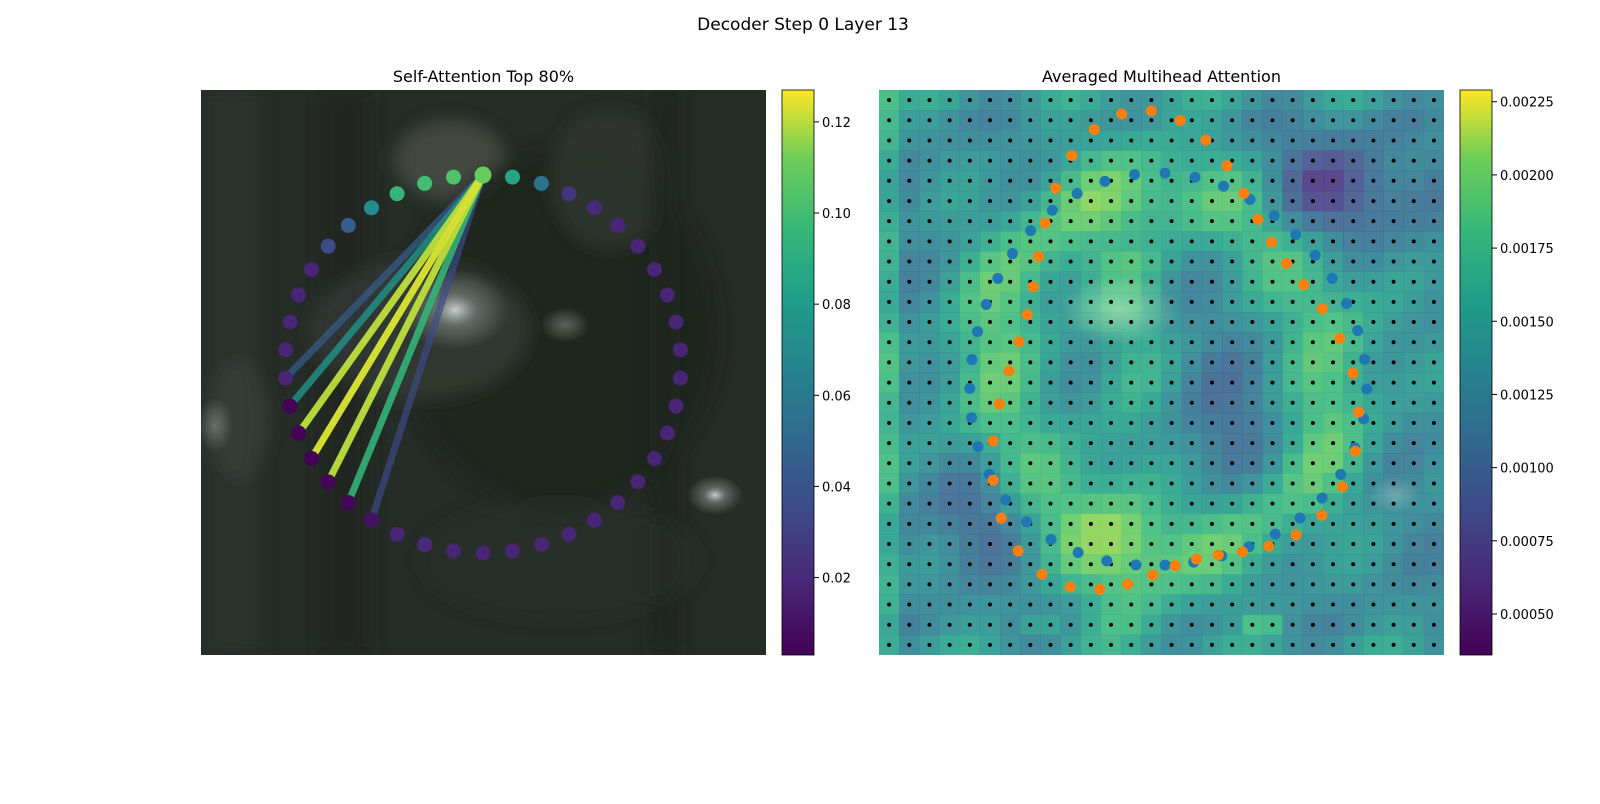 The image size is (1600, 804). I want to click on attention-edges, so click(384, 347).